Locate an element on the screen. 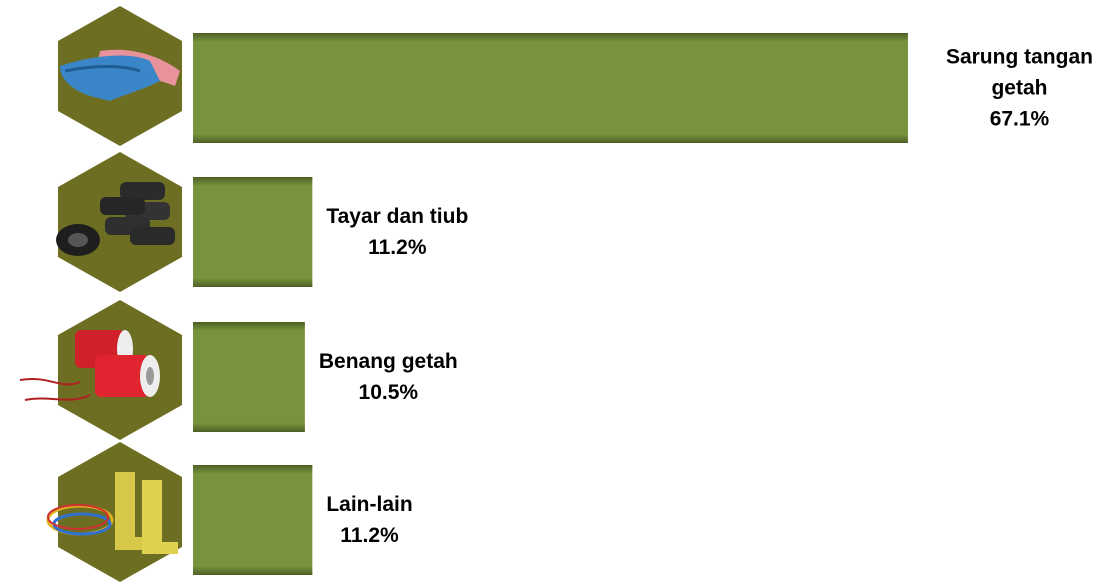  category-label: Tayar dan tiub is located at coordinates (397, 216).